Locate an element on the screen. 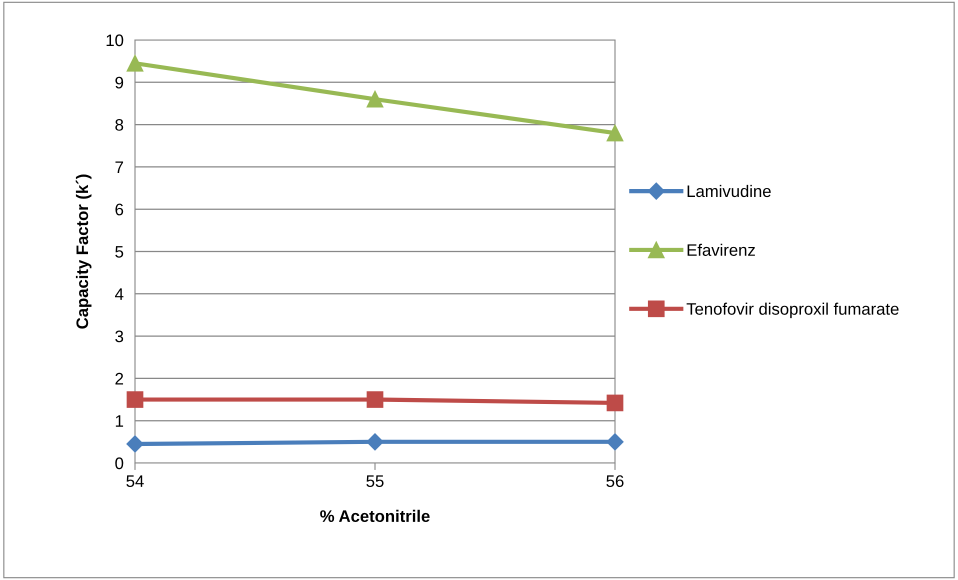  y-tick-label: 0 is located at coordinates (119, 463).